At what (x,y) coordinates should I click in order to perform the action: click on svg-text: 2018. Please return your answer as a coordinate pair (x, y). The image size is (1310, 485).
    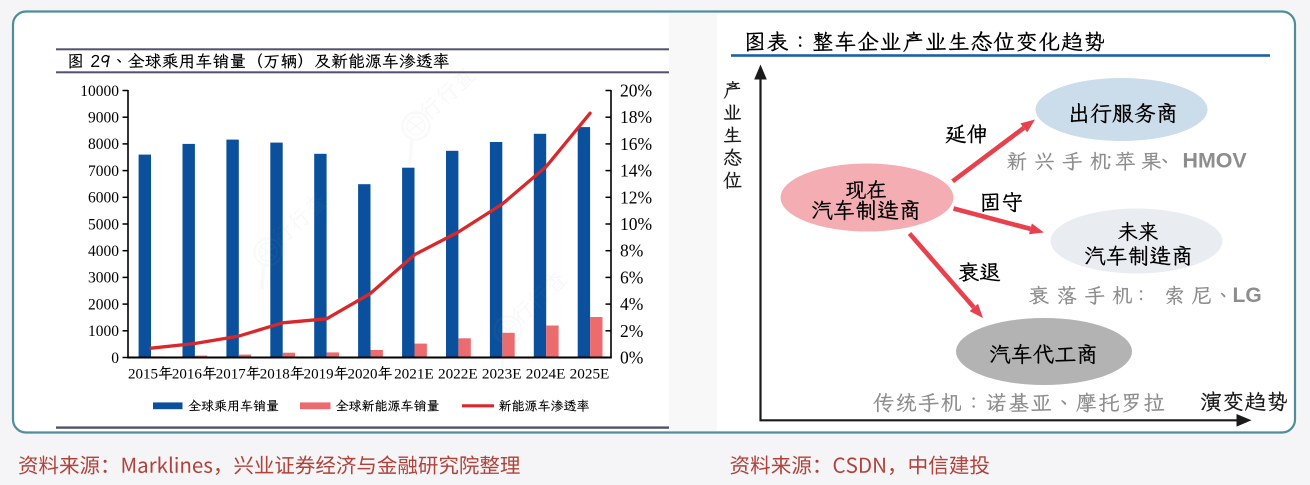
    Looking at the image, I should click on (275, 375).